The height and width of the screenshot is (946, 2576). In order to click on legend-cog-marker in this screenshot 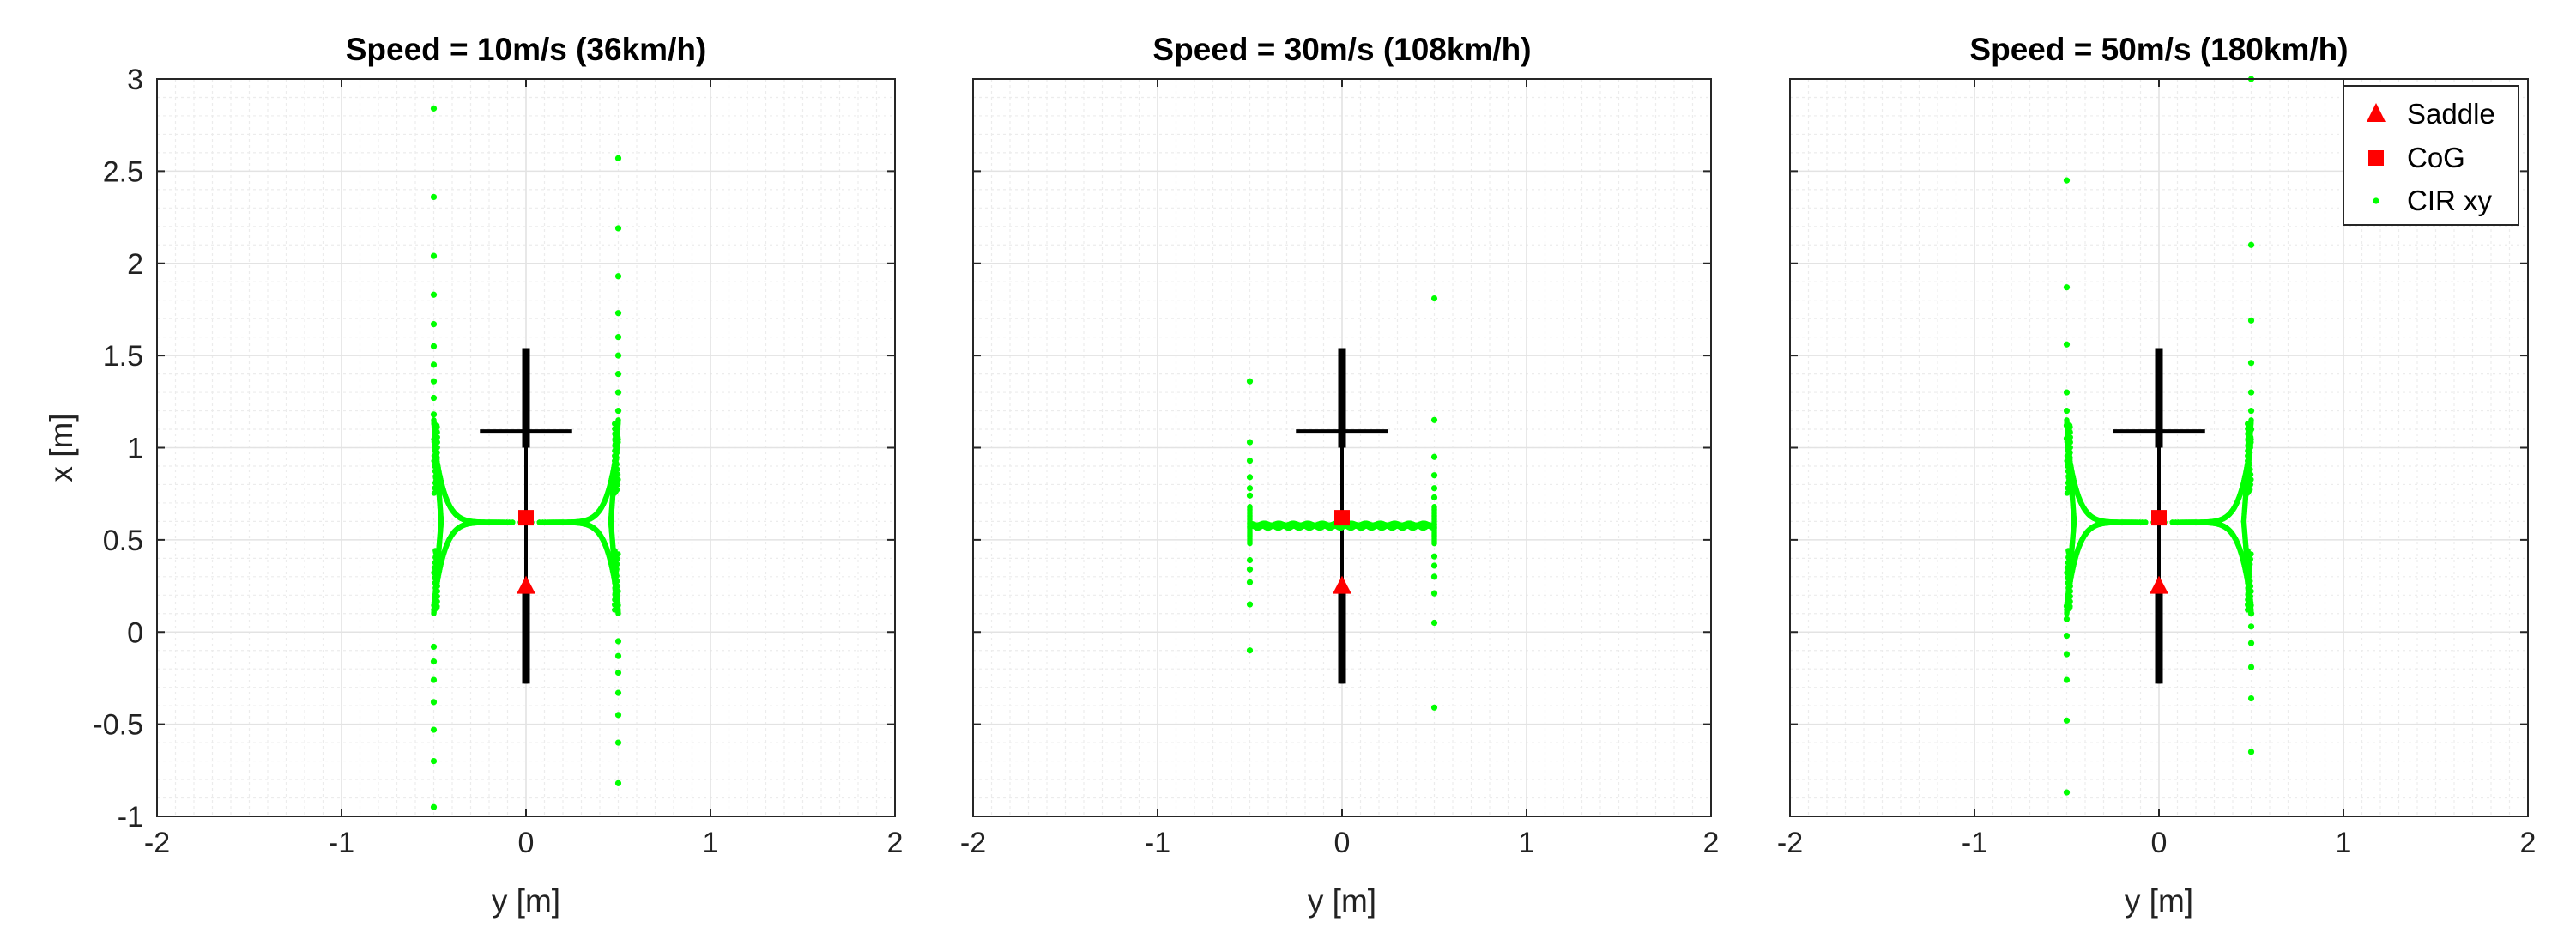, I will do `click(2376, 158)`.